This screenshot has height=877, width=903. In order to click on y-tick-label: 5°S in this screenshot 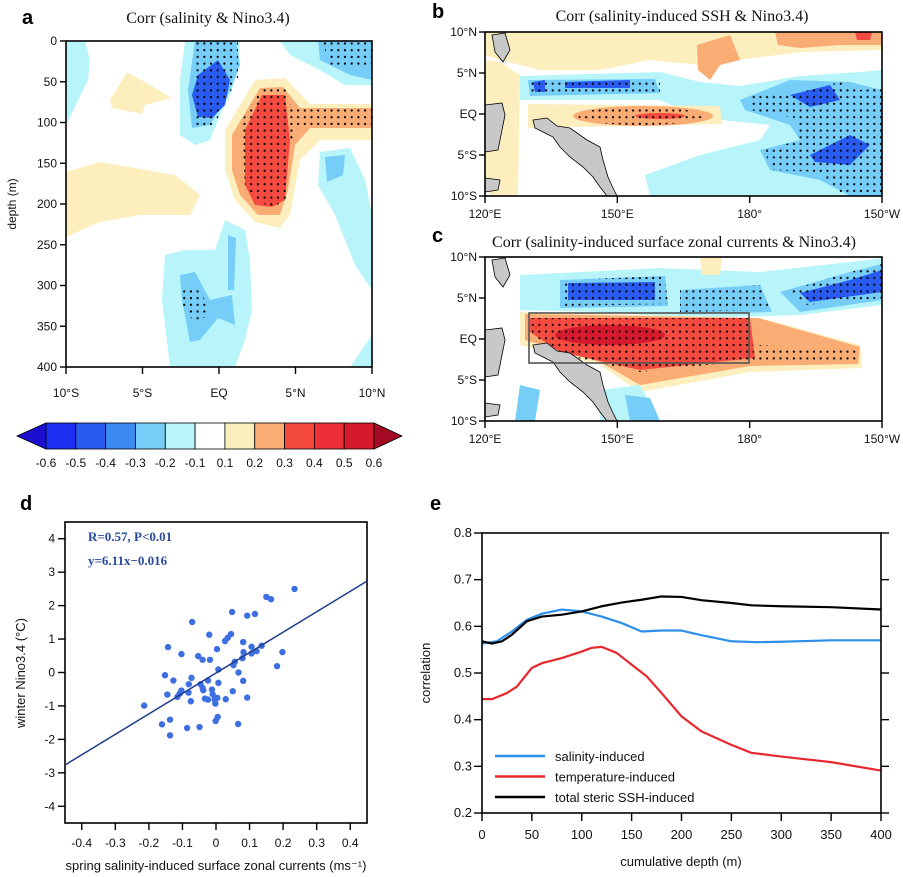, I will do `click(467, 380)`.